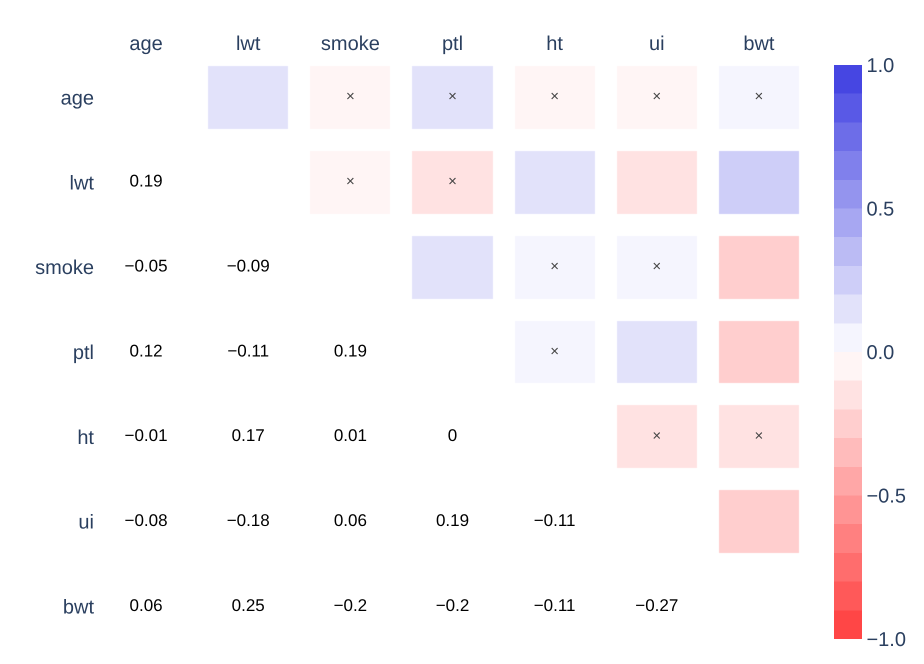 The image size is (924, 664). Describe the element at coordinates (248, 44) in the screenshot. I see `x-tick-label: lwt` at that location.